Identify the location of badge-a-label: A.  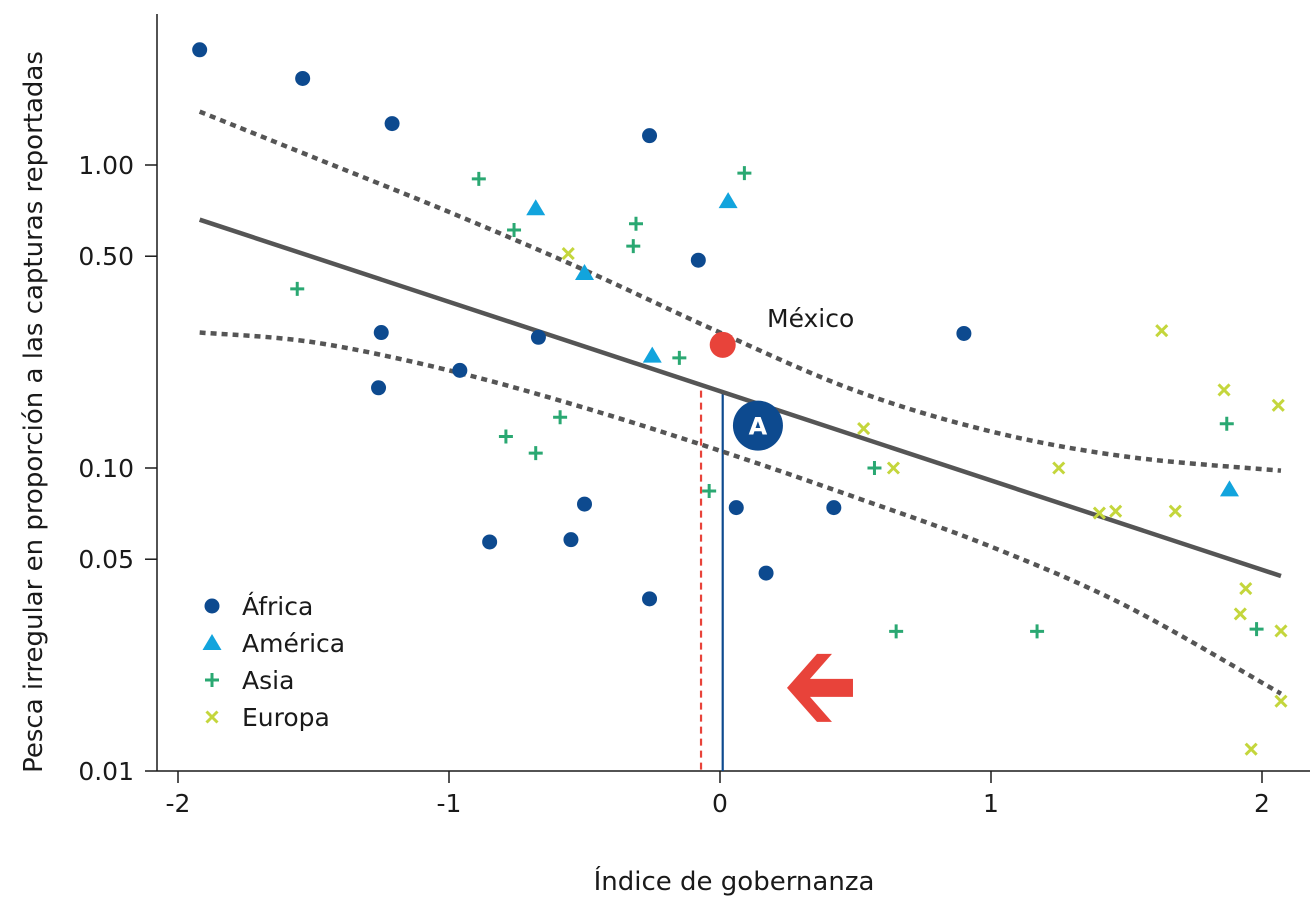
(758, 427).